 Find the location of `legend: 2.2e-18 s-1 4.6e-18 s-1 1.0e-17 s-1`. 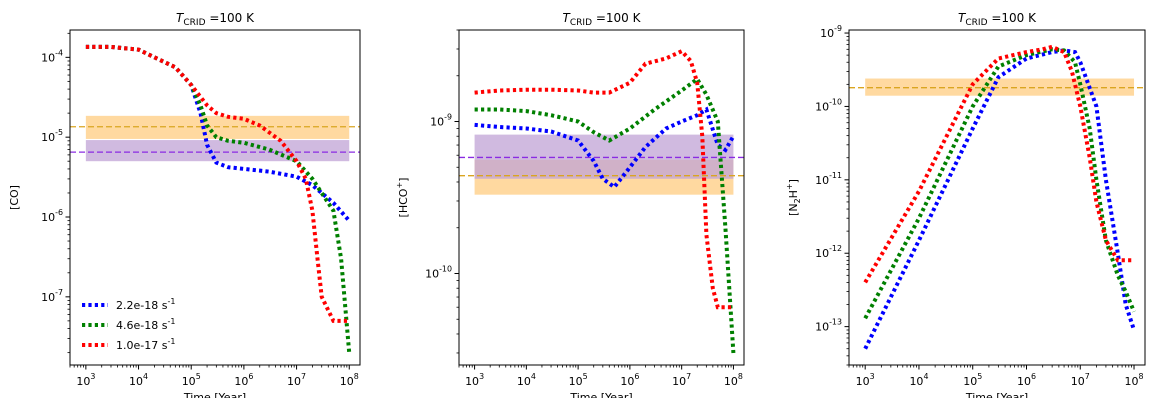

legend: 2.2e-18 s-1 4.6e-18 s-1 1.0e-17 s-1 is located at coordinates (128, 324).